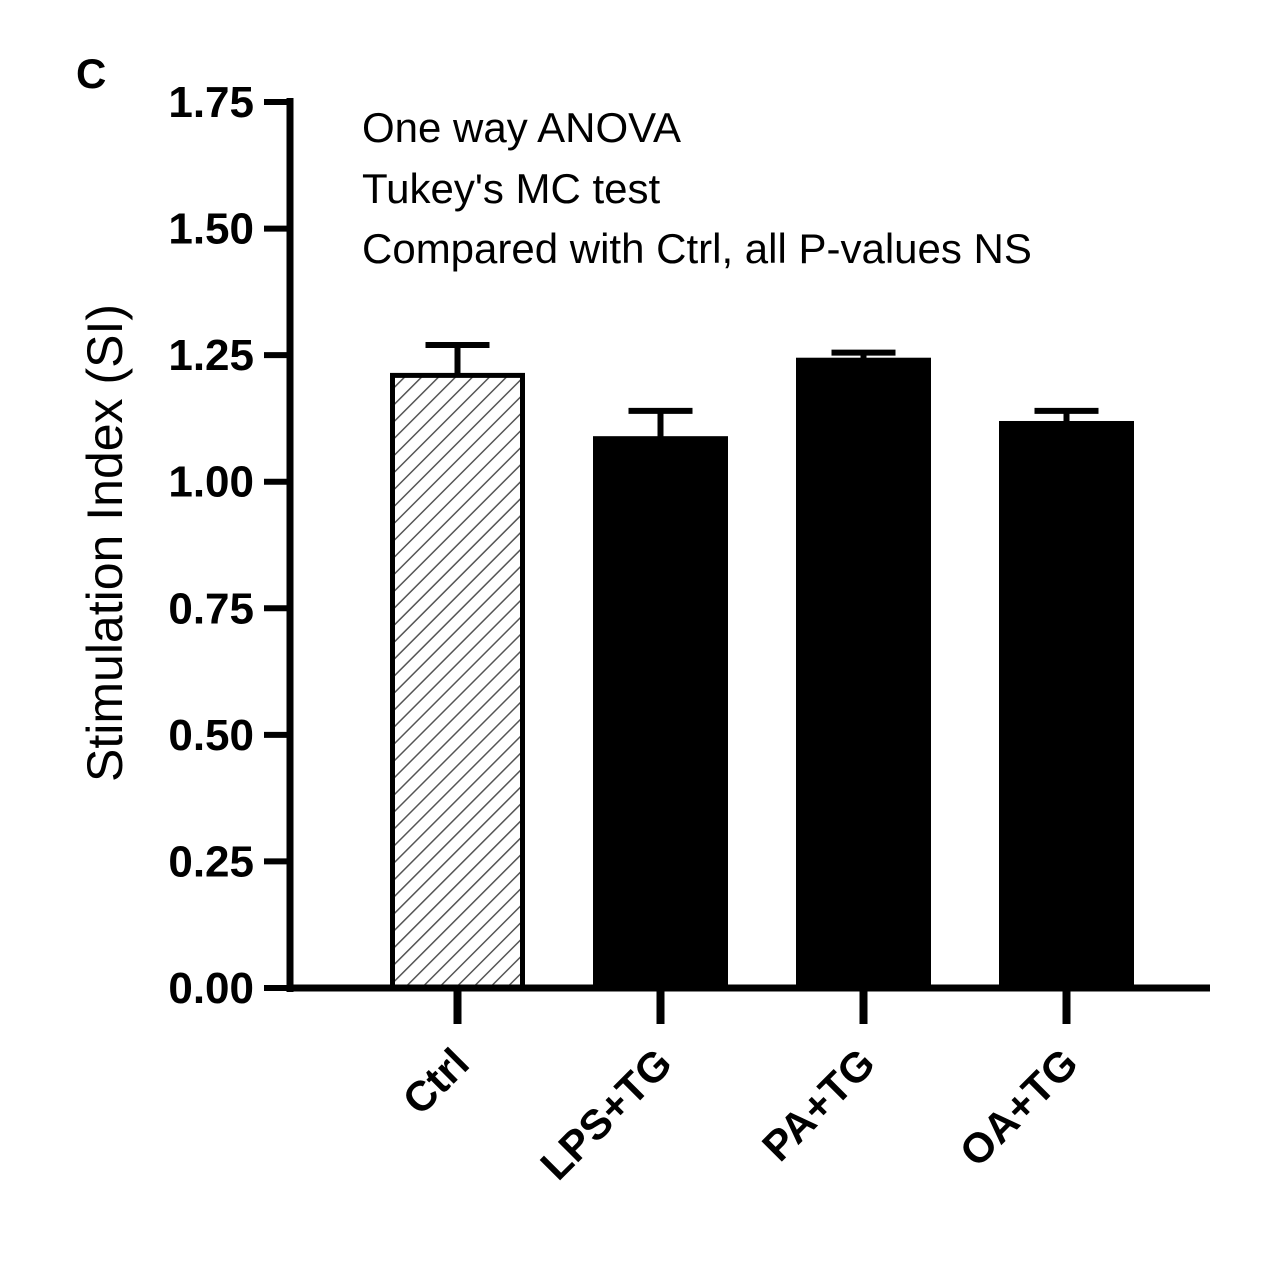 The image size is (1271, 1282). I want to click on x-tick-label: LPS+TG, so click(606, 1114).